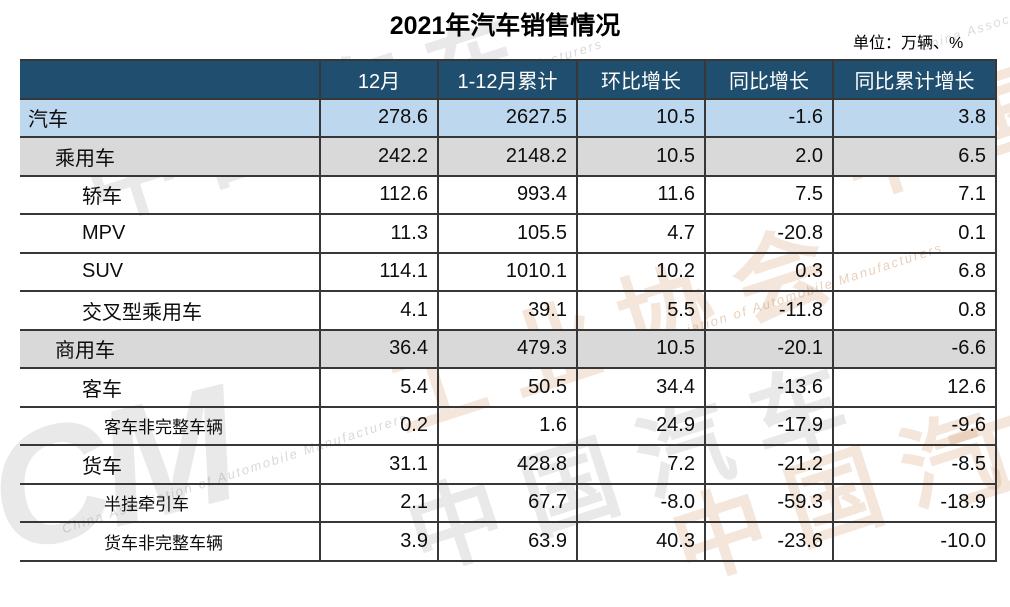 The width and height of the screenshot is (1010, 607). I want to click on row-label: 乘用车, so click(170, 156).